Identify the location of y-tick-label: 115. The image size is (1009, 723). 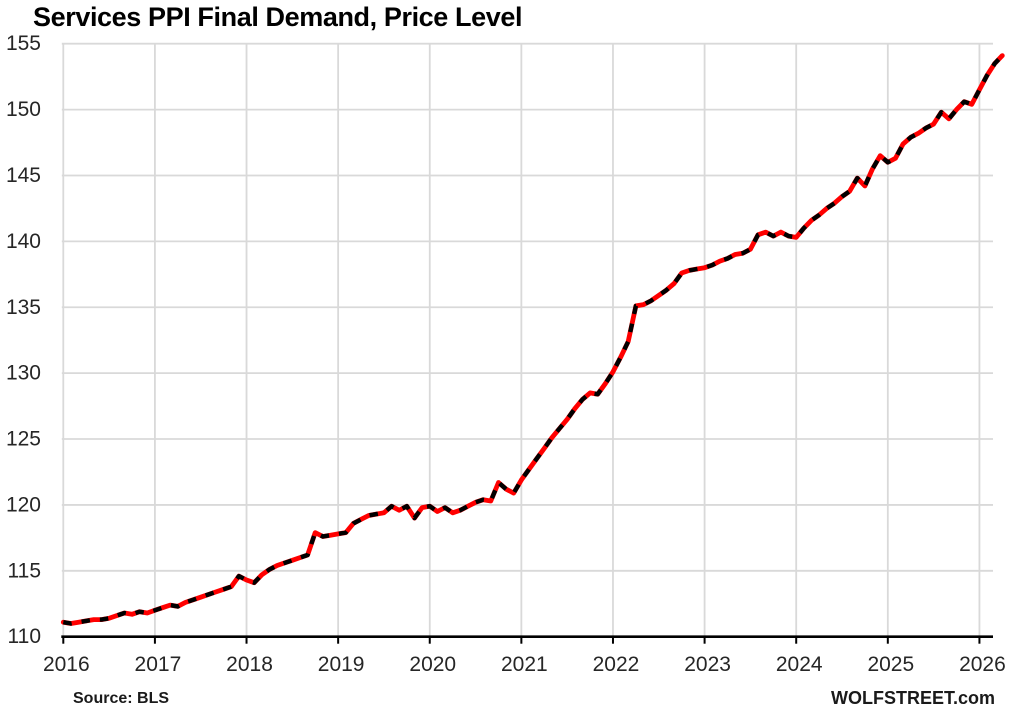
(24, 570).